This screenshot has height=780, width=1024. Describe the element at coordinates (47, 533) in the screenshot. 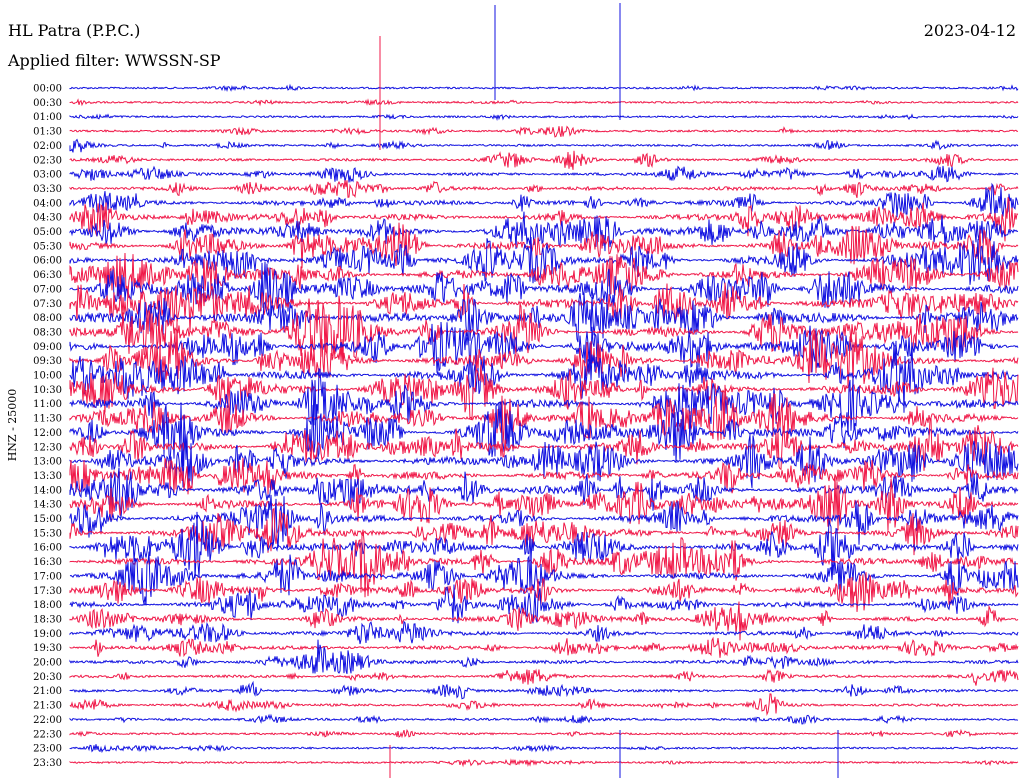

I see `time-label: 15:30` at that location.